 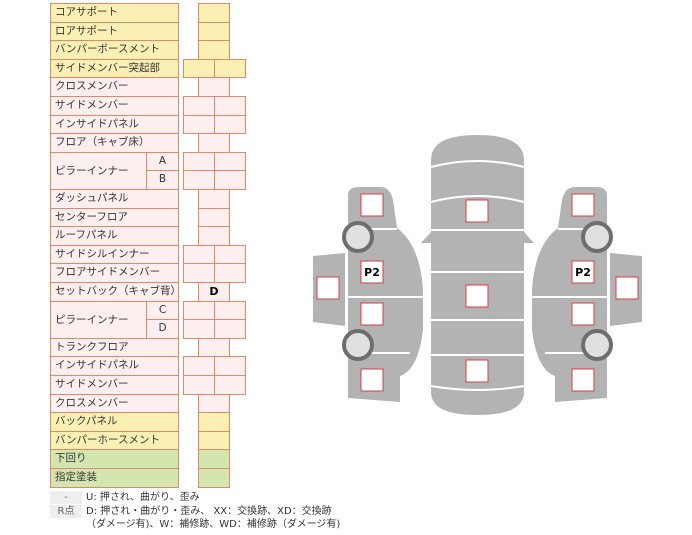 What do you see at coordinates (114, 478) in the screenshot?
I see `row-label: 指定塗装` at bounding box center [114, 478].